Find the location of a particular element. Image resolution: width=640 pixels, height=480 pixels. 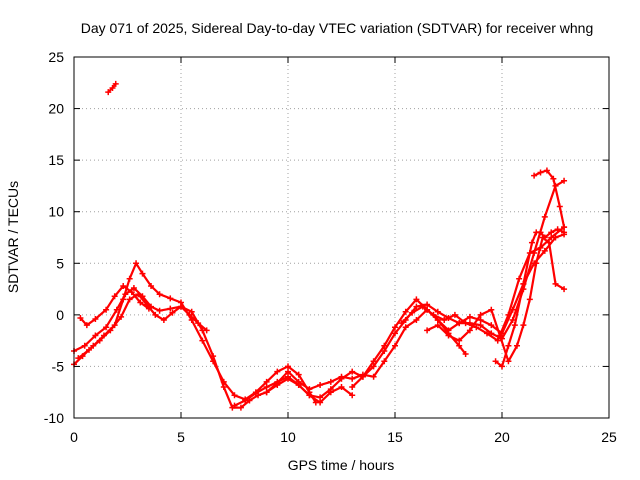

y-tick-label: 15 is located at coordinates (56, 160).